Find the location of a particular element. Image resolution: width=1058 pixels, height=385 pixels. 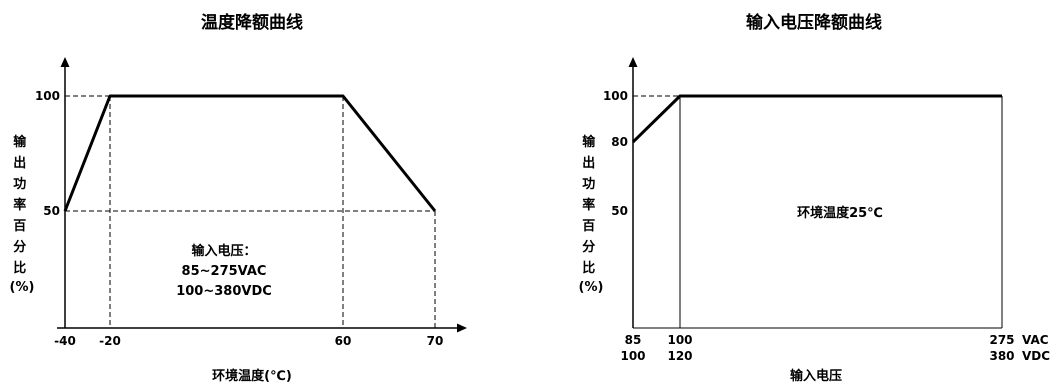

x-axis-arrow is located at coordinates (462, 328).